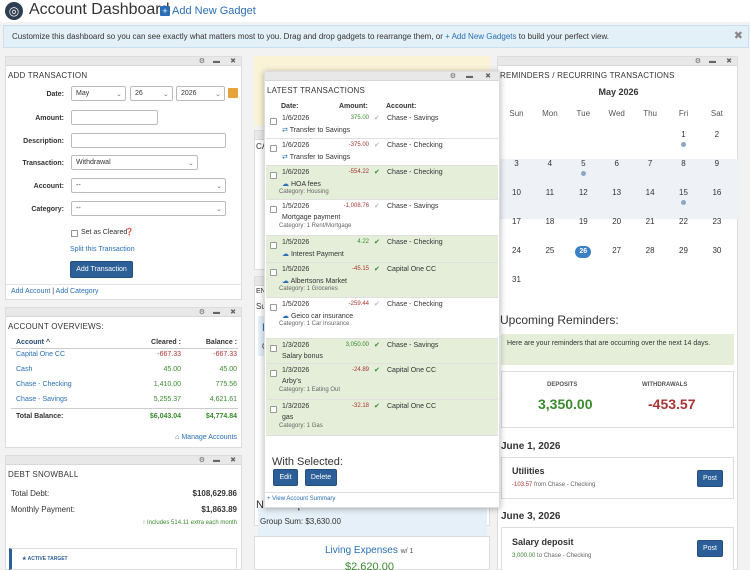 The image size is (750, 570). I want to click on amount-input, so click(114, 117).